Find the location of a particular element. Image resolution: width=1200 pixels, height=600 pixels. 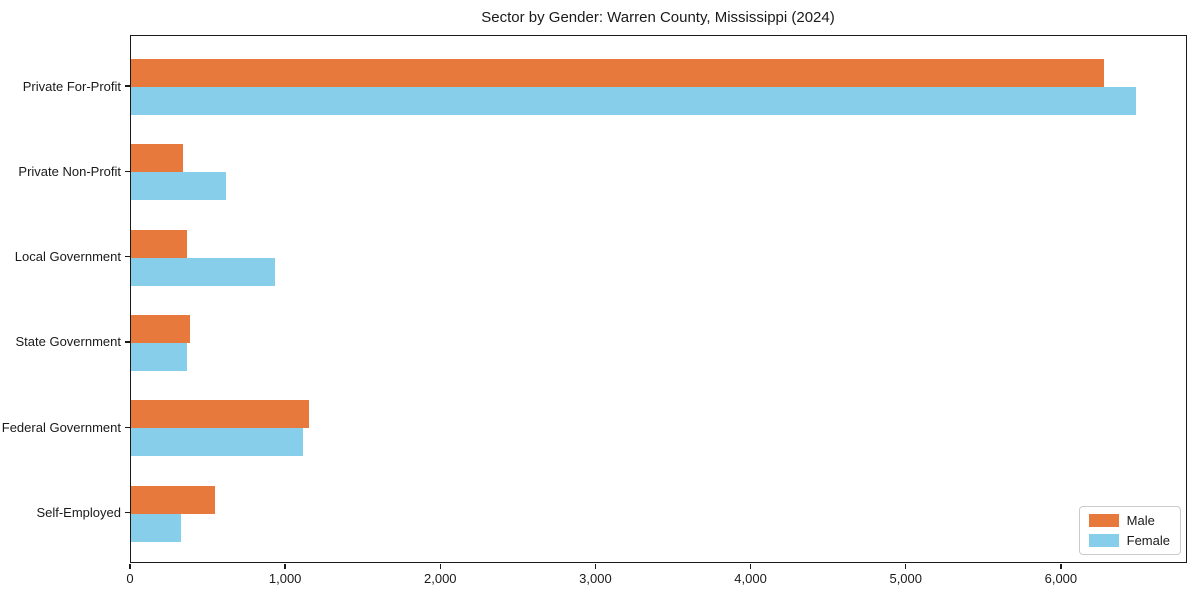

legend: Male Female is located at coordinates (1129, 530).